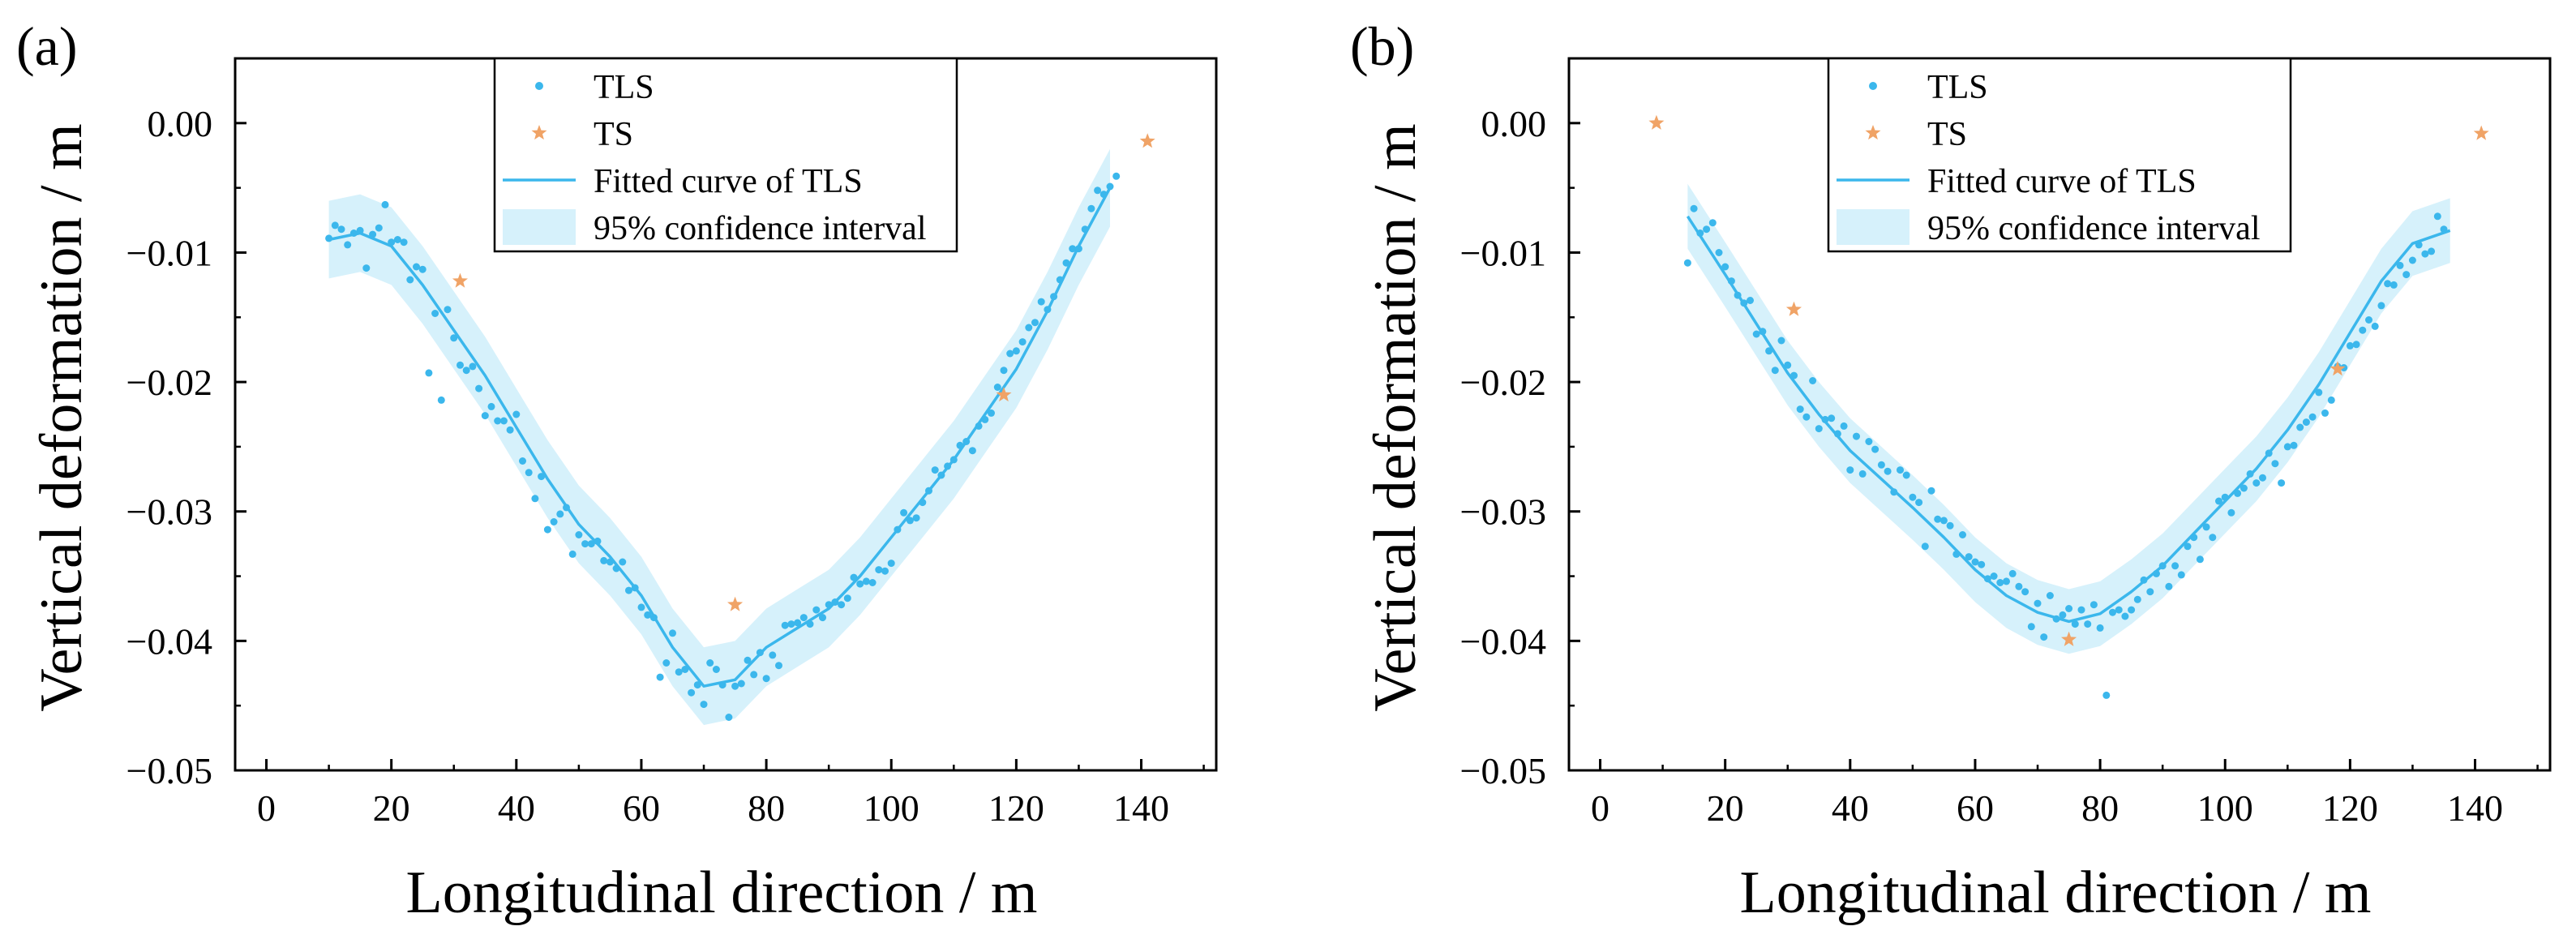  What do you see at coordinates (728, 181) in the screenshot?
I see `panel-a-legend-curve-label: Fitted curve of TLS` at bounding box center [728, 181].